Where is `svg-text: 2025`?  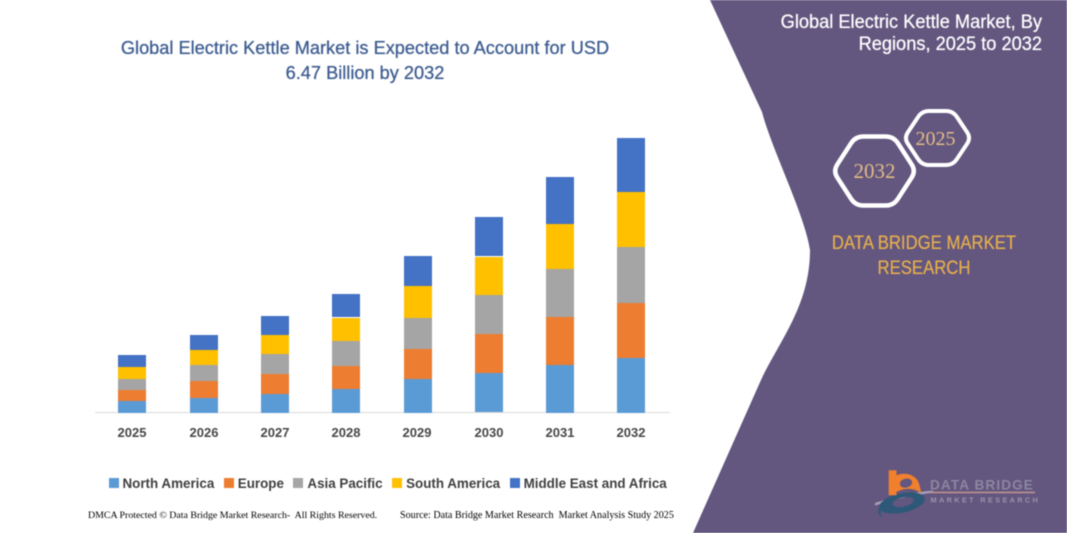 svg-text: 2025 is located at coordinates (936, 139).